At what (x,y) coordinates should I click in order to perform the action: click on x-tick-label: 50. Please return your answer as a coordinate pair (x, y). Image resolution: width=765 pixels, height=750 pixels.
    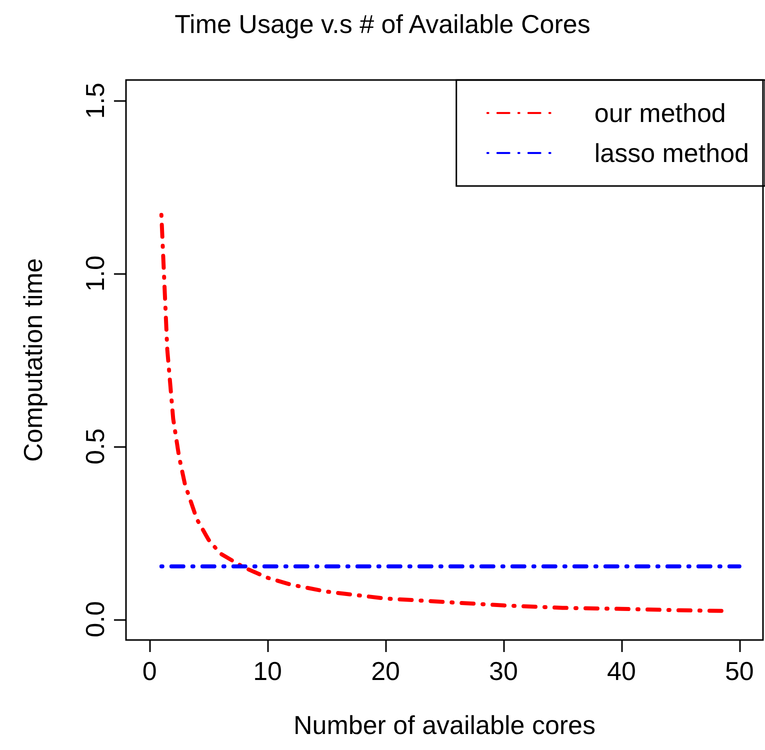
    Looking at the image, I should click on (739, 671).